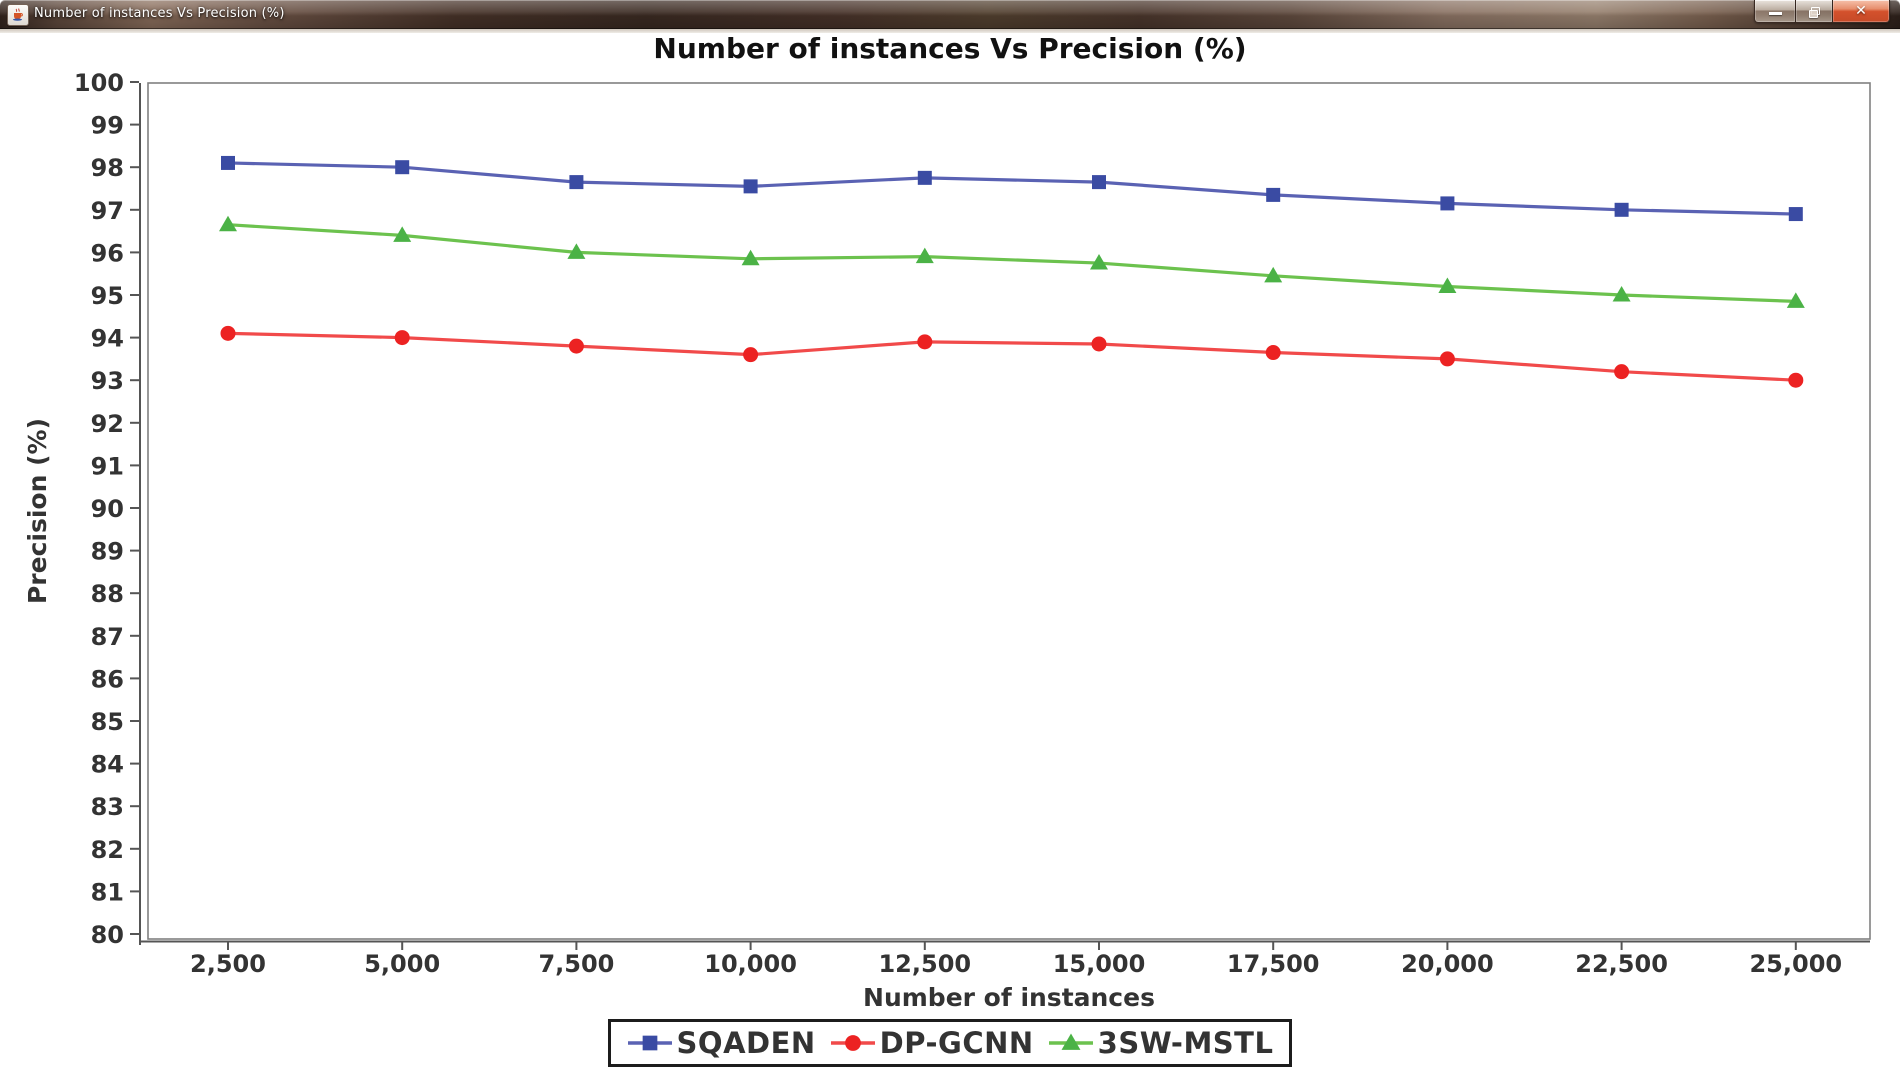 This screenshot has width=1900, height=1075. Describe the element at coordinates (228, 964) in the screenshot. I see `x-tick-label: 2,500` at that location.